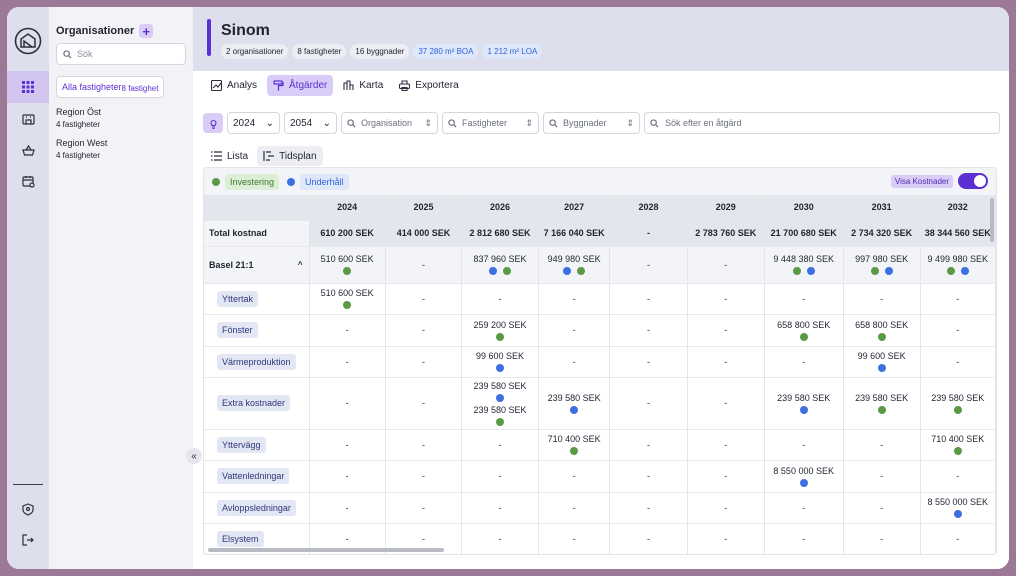 This screenshot has width=1016, height=576. I want to click on row-label: Yttervägg, so click(241, 444).